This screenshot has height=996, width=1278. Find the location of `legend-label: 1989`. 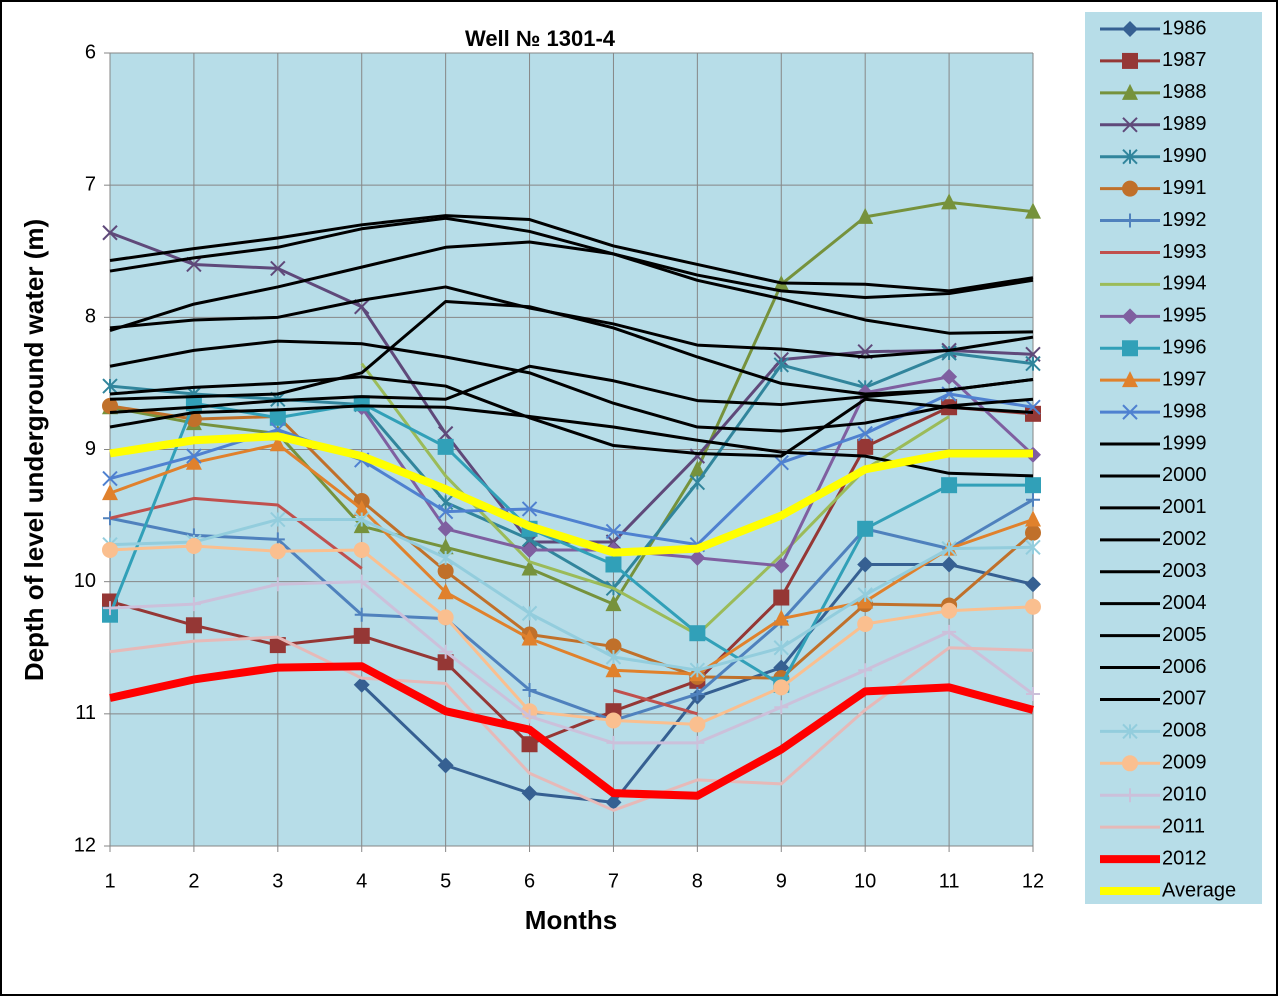

legend-label: 1989 is located at coordinates (1184, 124).